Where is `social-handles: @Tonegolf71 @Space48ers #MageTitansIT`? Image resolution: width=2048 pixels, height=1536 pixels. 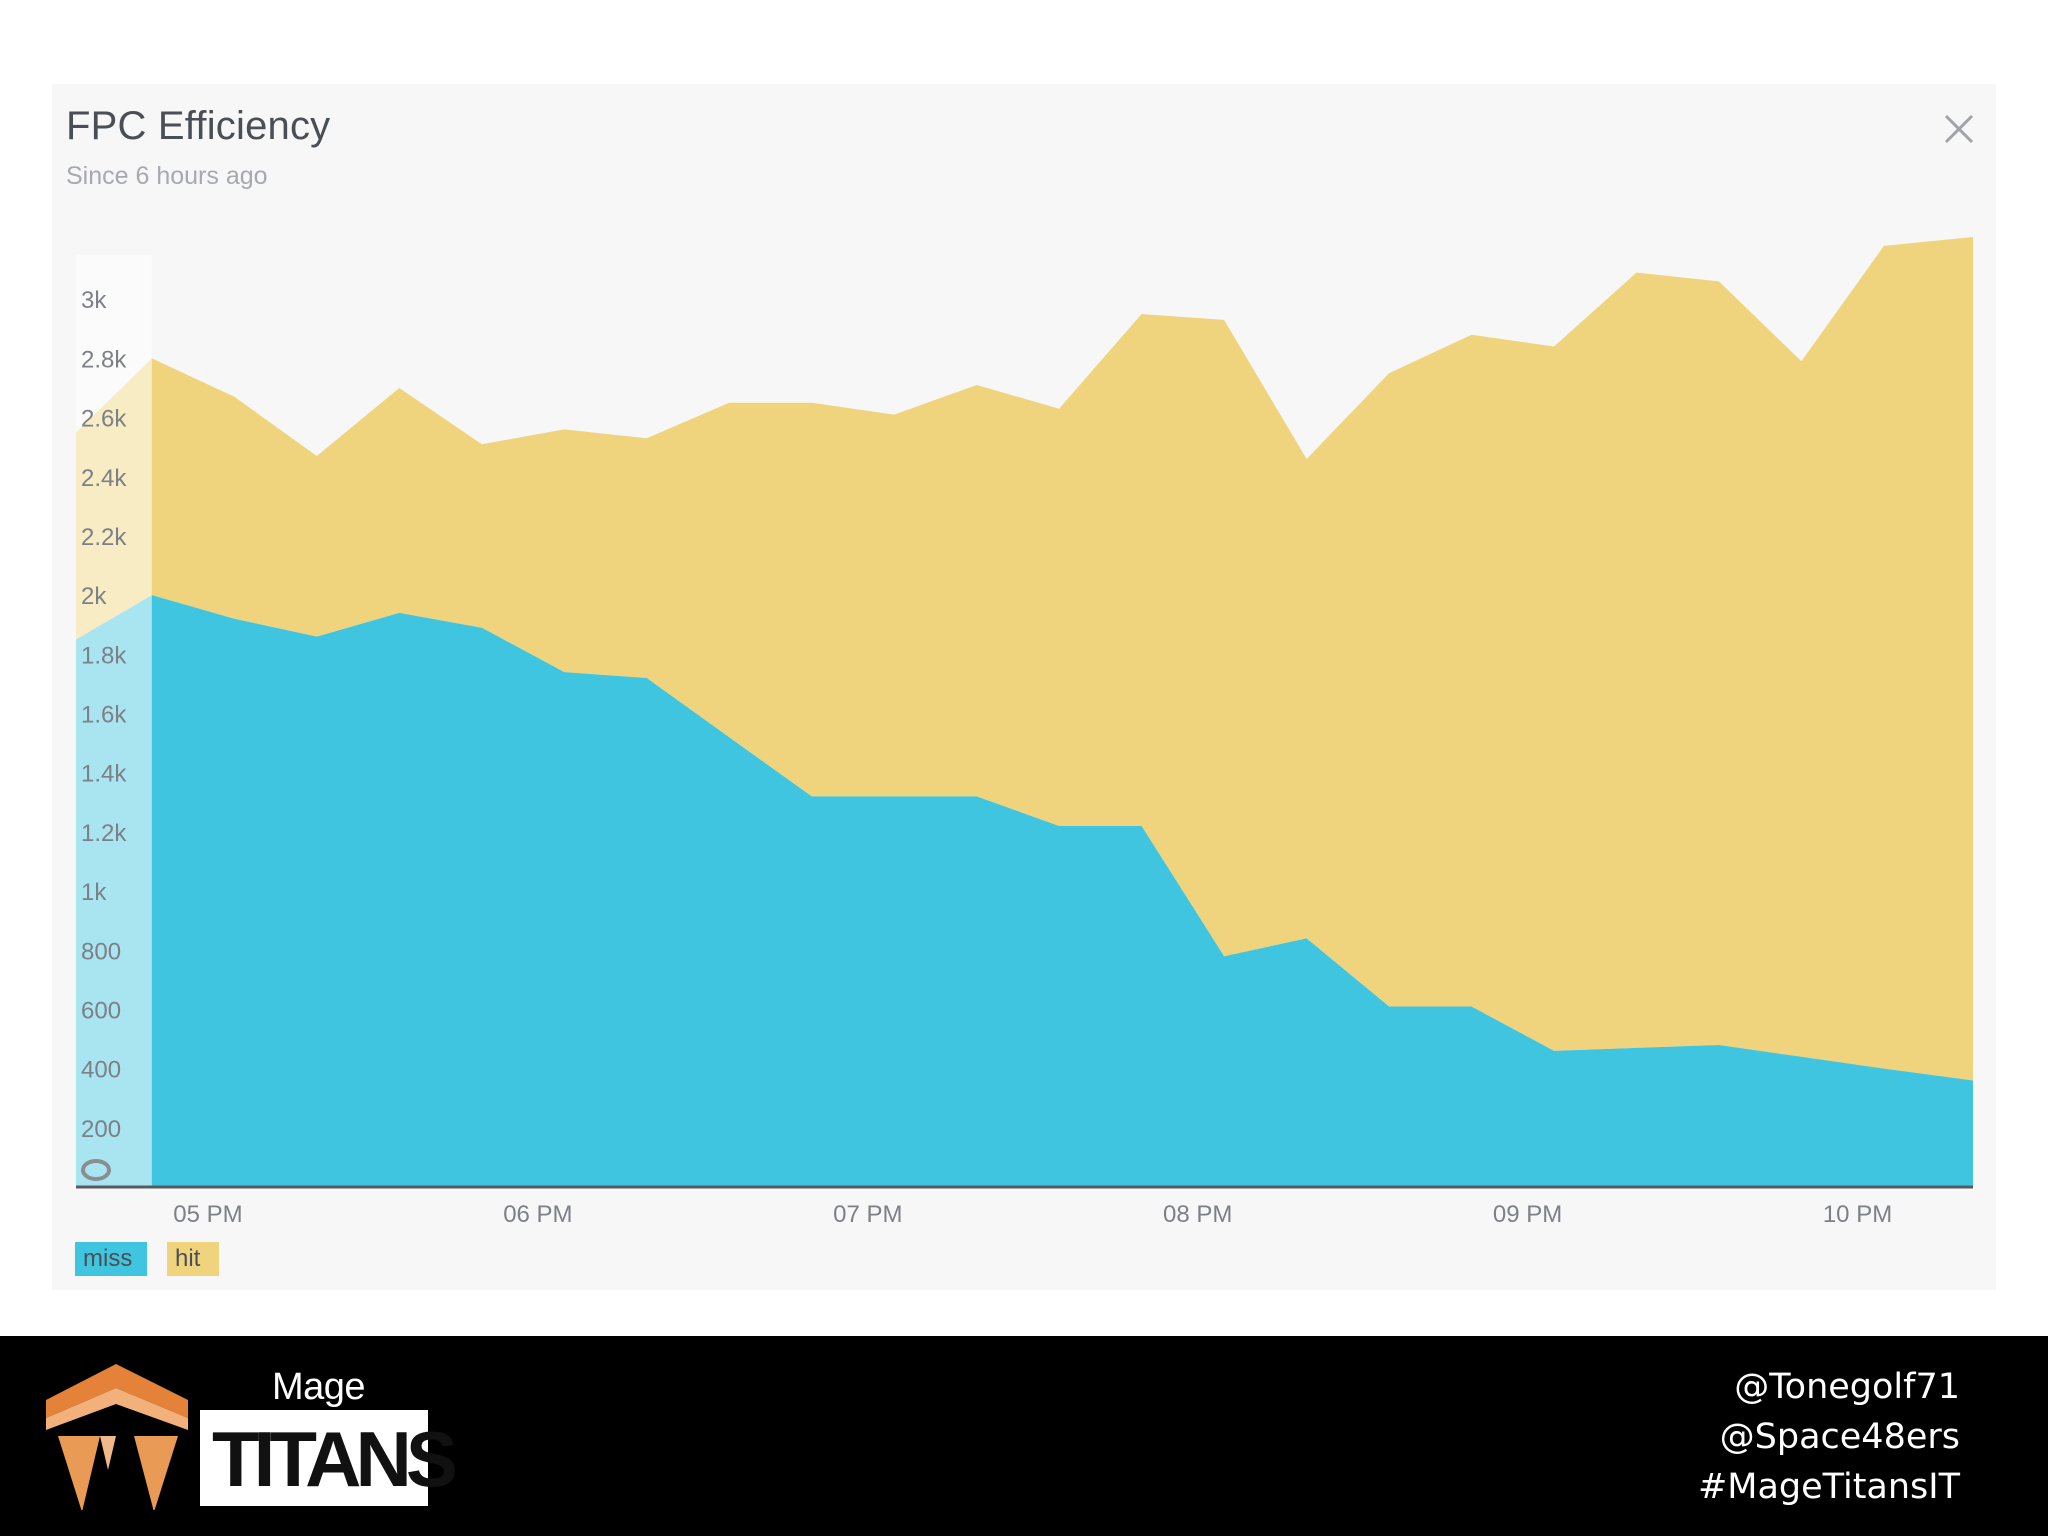
social-handles: @Tonegolf71 @Space48ers #MageTitansIT is located at coordinates (1829, 1437).